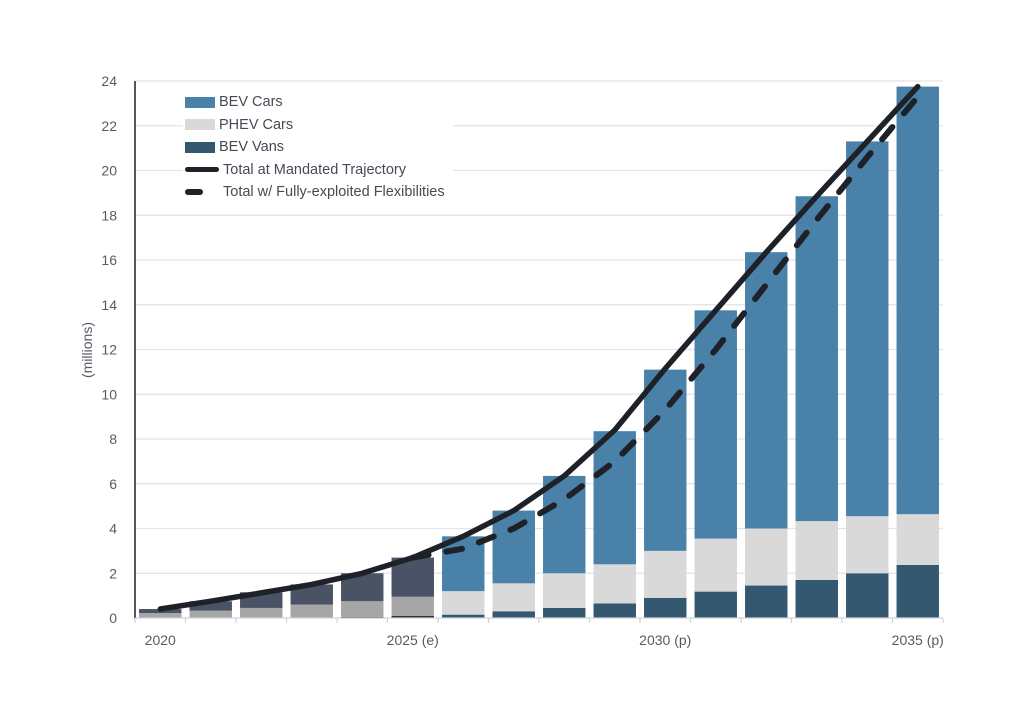  Describe the element at coordinates (867, 545) in the screenshot. I see `bar-phev-cars-2034` at that location.